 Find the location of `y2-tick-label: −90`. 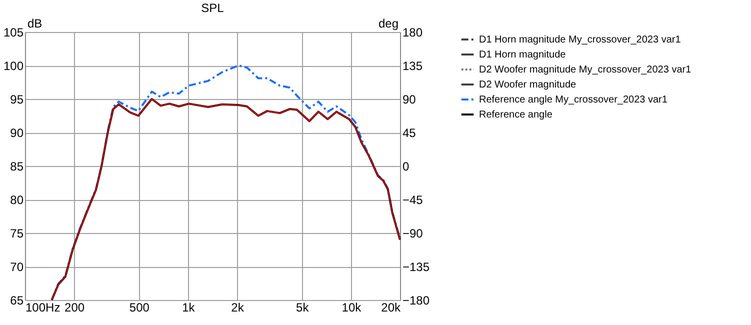

y2-tick-label: −90 is located at coordinates (413, 233).